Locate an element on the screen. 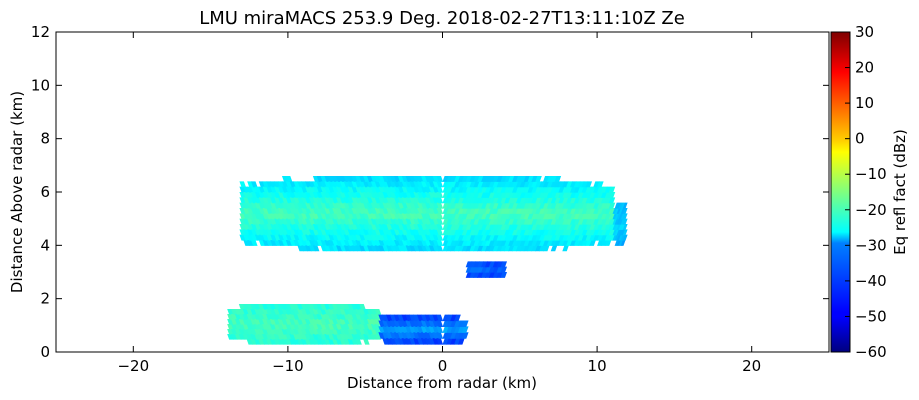  colorbar is located at coordinates (840, 192).